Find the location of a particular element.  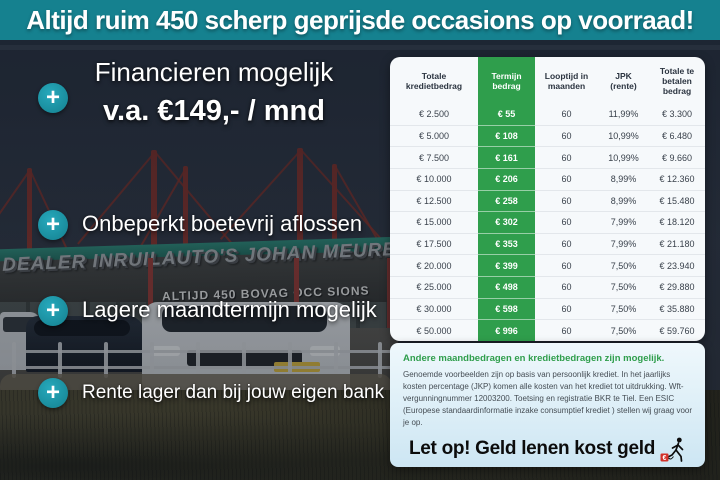

finance-table-cell: € 12.500 is located at coordinates (434, 200).